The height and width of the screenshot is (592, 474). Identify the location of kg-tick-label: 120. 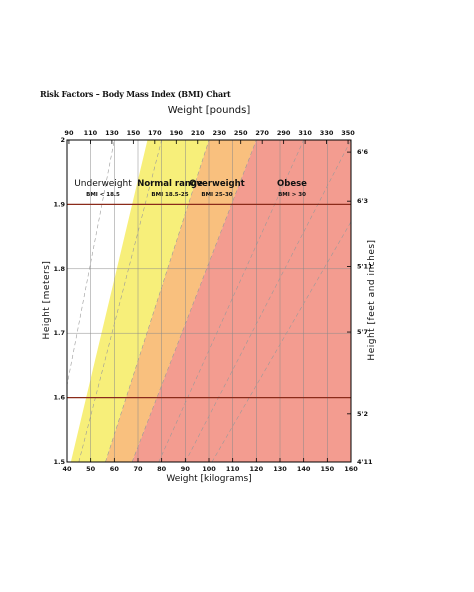
(257, 469).